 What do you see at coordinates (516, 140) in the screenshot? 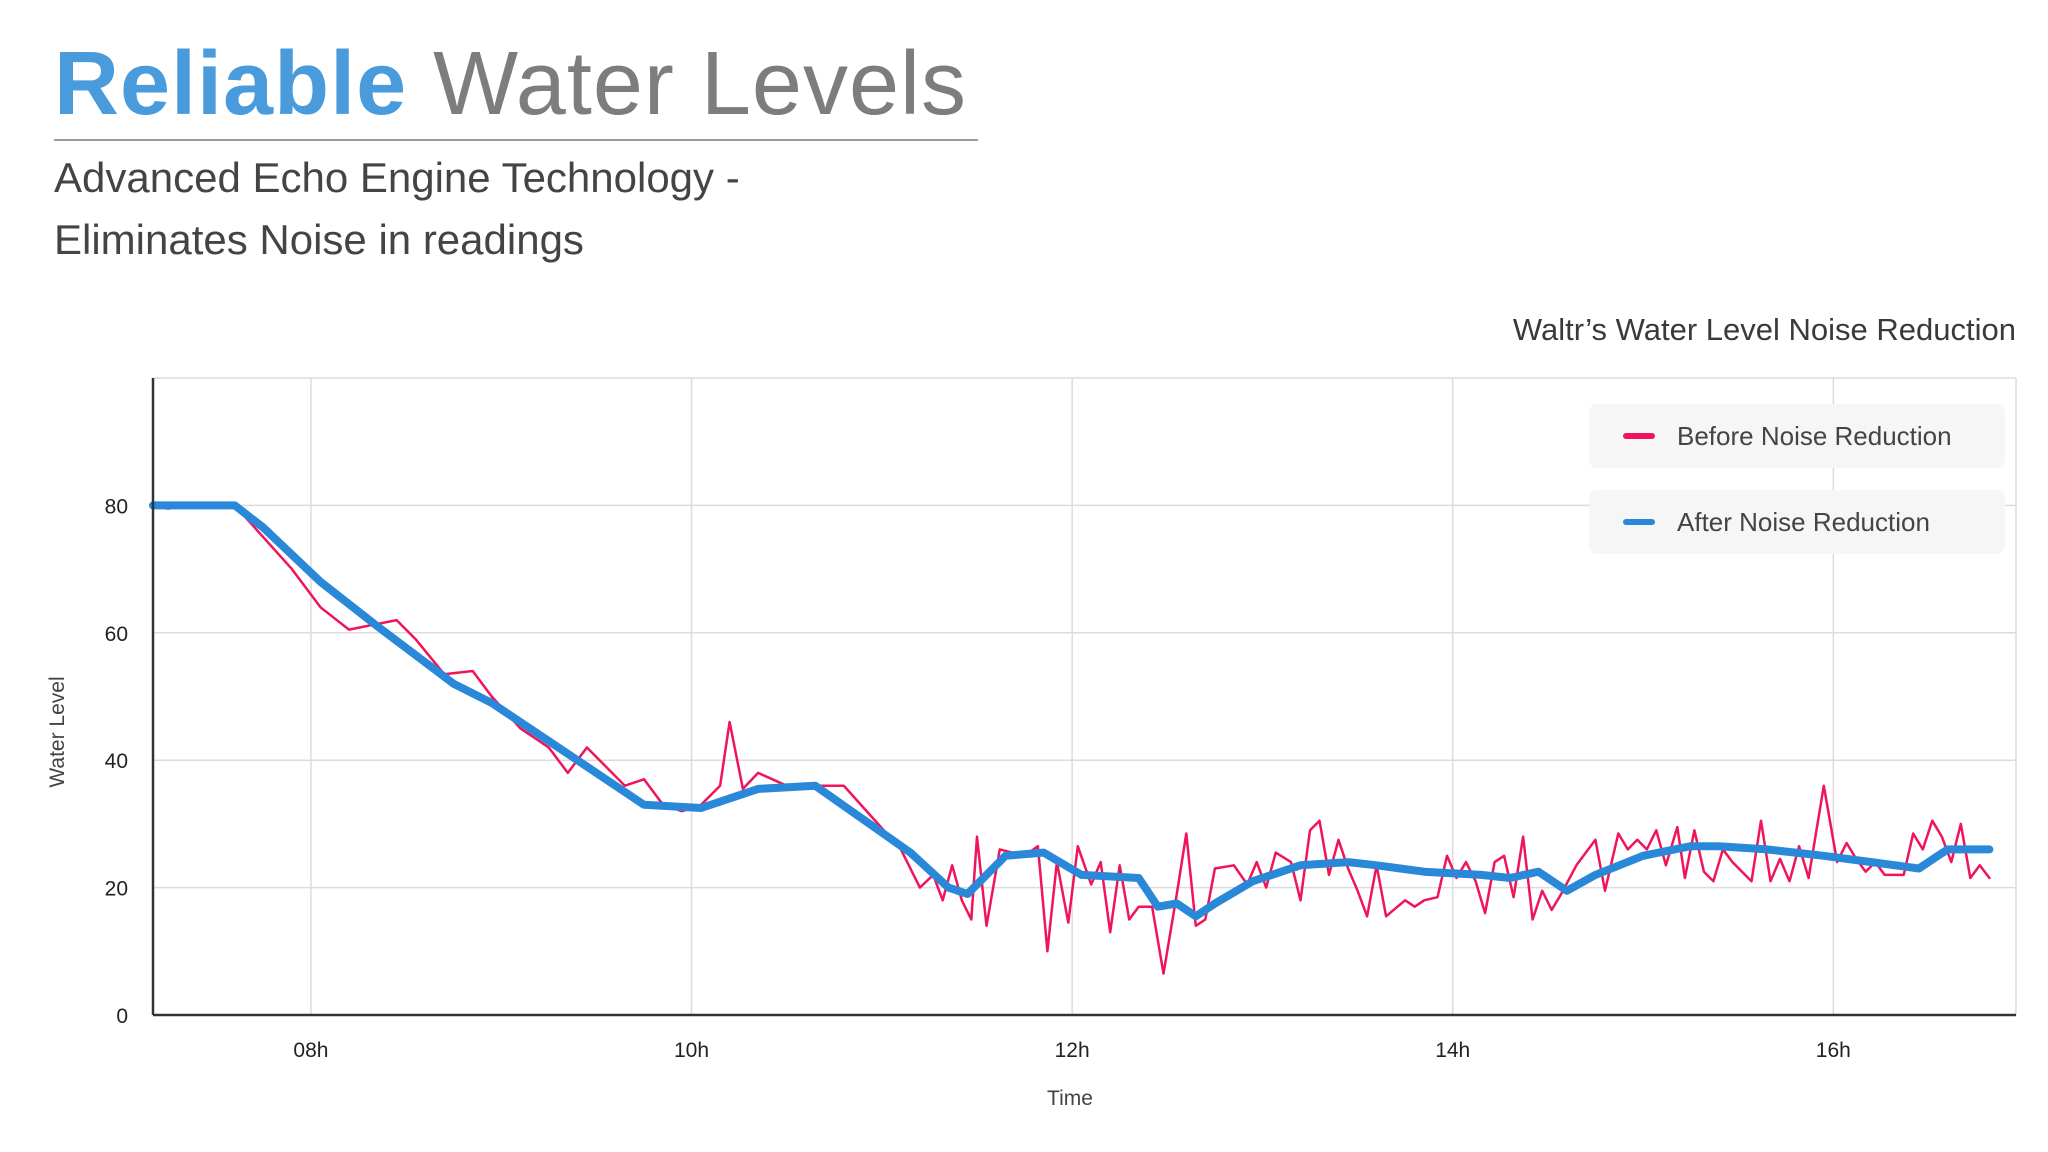
I see `title-divider` at bounding box center [516, 140].